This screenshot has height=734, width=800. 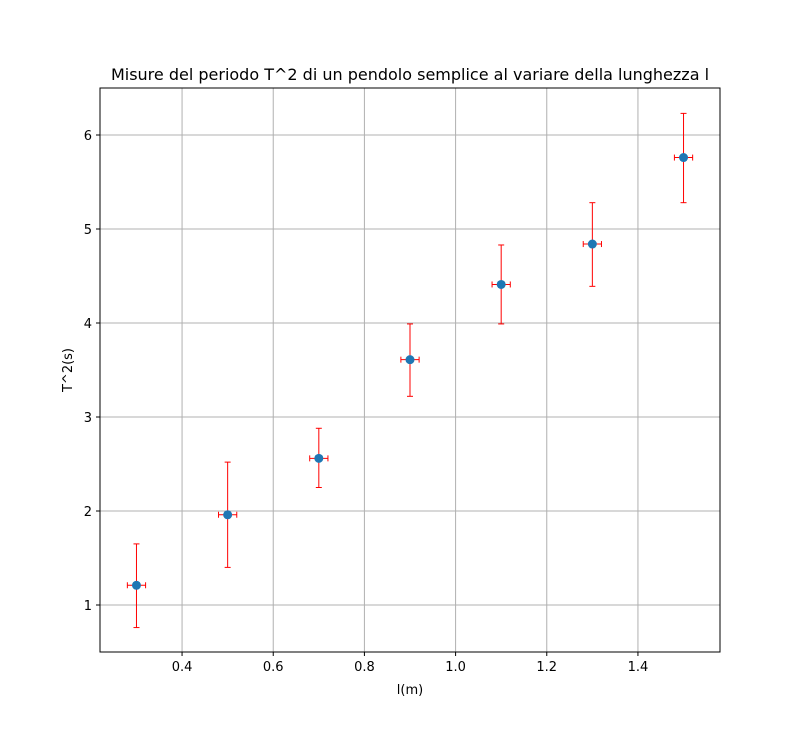 I want to click on x-tick-label: 1.4, so click(x=638, y=667).